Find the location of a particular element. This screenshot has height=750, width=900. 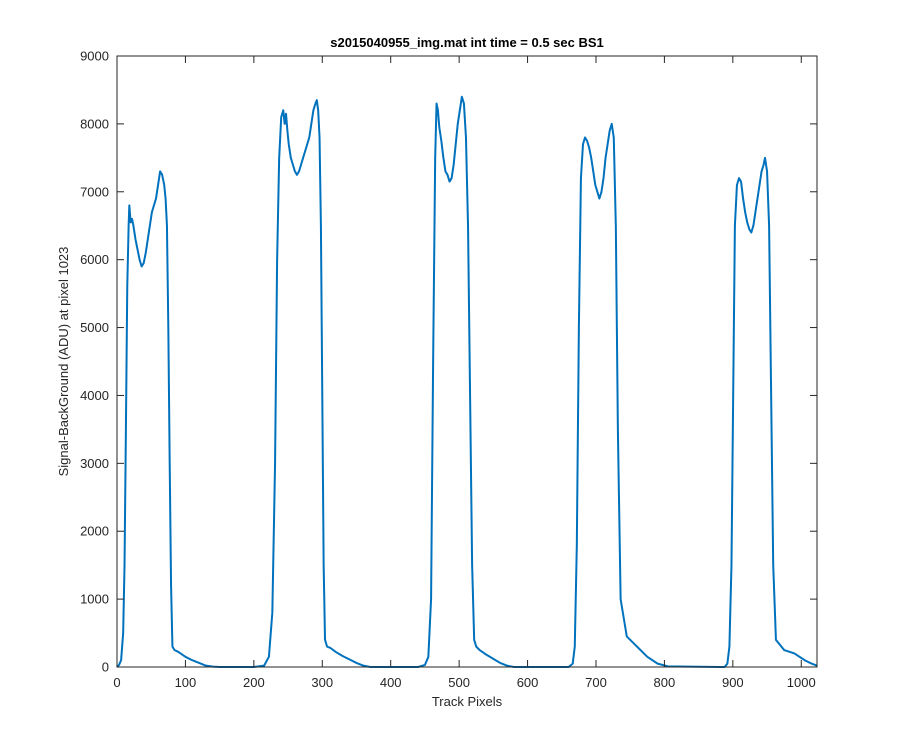

x-tick-label: 400 is located at coordinates (391, 682).